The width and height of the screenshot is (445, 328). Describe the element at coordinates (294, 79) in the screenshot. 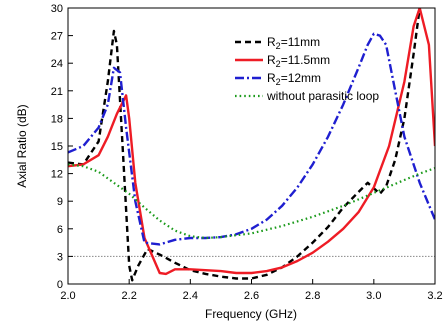

I see `legend-label: R2=12mm` at that location.